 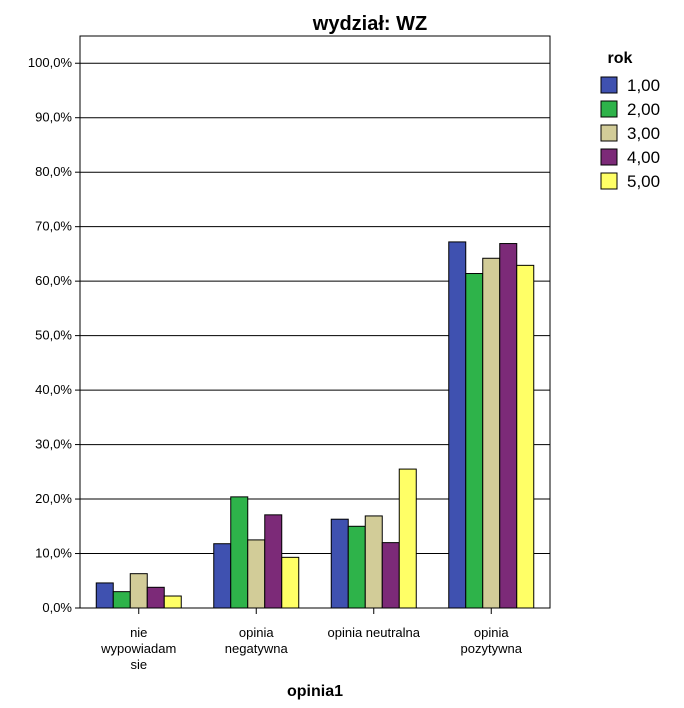 I want to click on x-tick-label: nie, so click(x=138, y=632).